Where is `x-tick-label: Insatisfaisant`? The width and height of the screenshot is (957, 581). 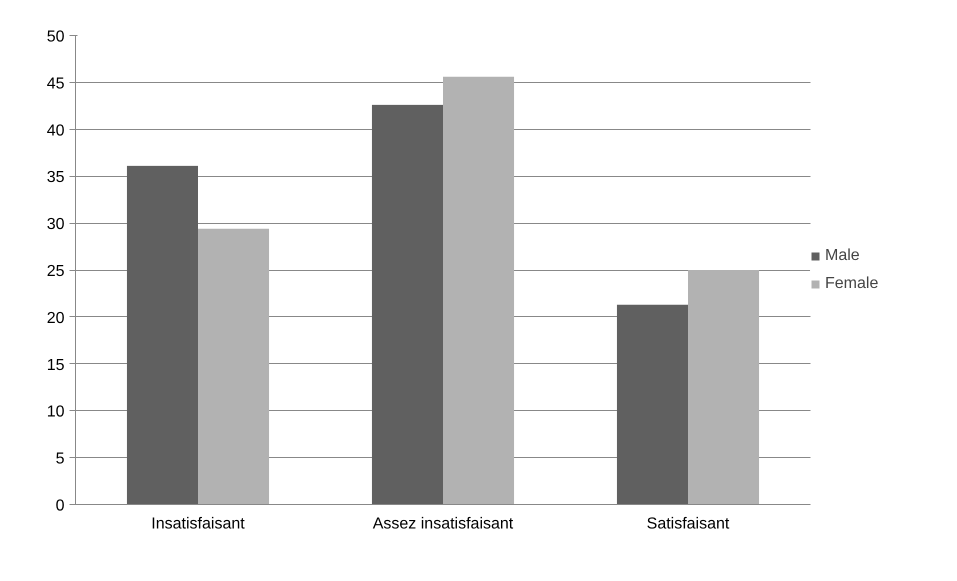
x-tick-label: Insatisfaisant is located at coordinates (198, 524).